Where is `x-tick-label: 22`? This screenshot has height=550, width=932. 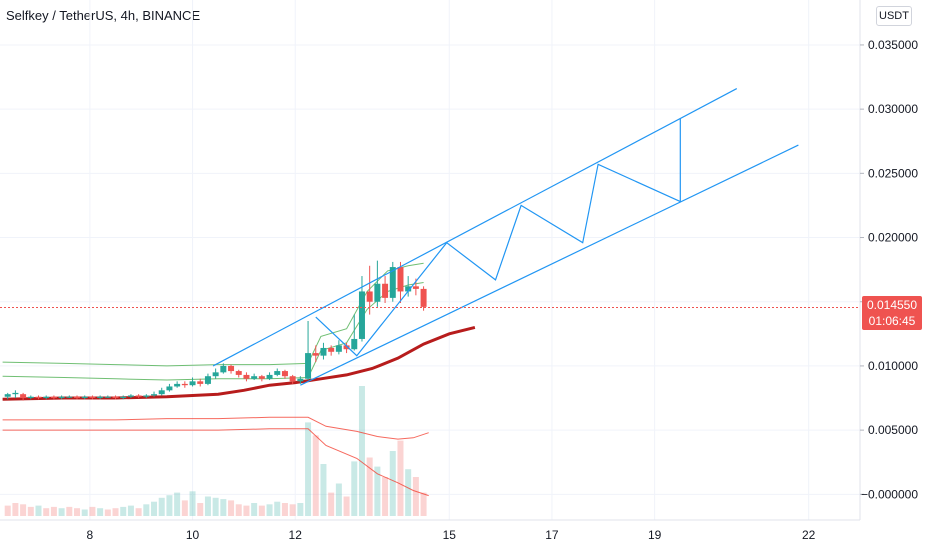
x-tick-label: 22 is located at coordinates (809, 535).